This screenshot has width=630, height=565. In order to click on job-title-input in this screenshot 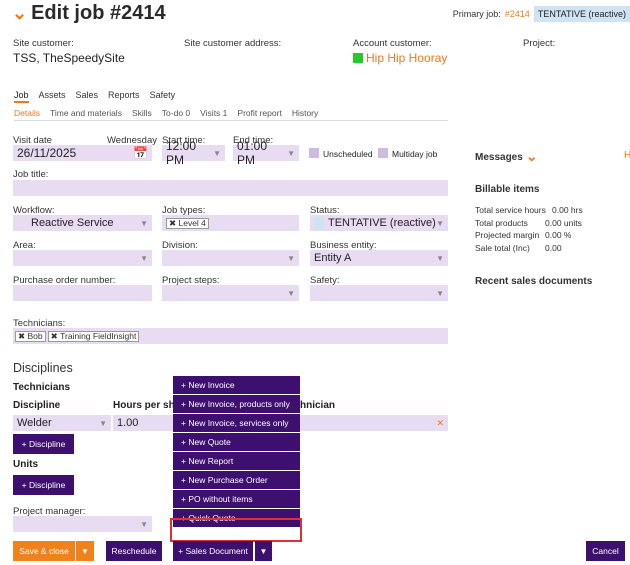, I will do `click(230, 188)`.